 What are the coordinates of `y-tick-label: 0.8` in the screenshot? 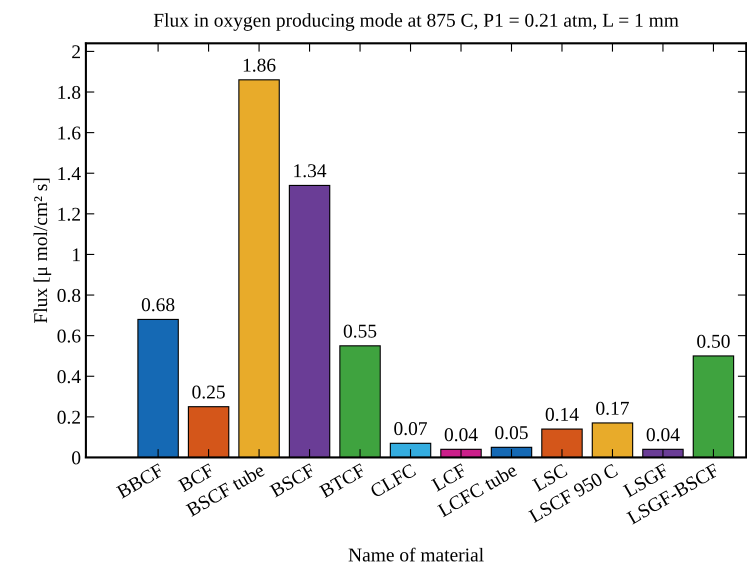 It's located at (68, 295).